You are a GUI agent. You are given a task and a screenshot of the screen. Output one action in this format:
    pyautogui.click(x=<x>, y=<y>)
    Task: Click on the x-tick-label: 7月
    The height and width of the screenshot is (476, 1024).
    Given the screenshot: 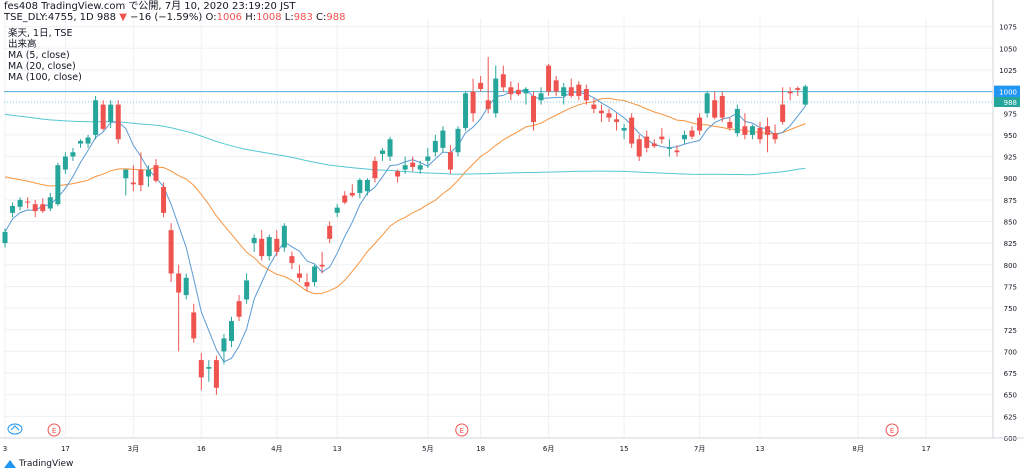 What is the action you would take?
    pyautogui.click(x=699, y=449)
    